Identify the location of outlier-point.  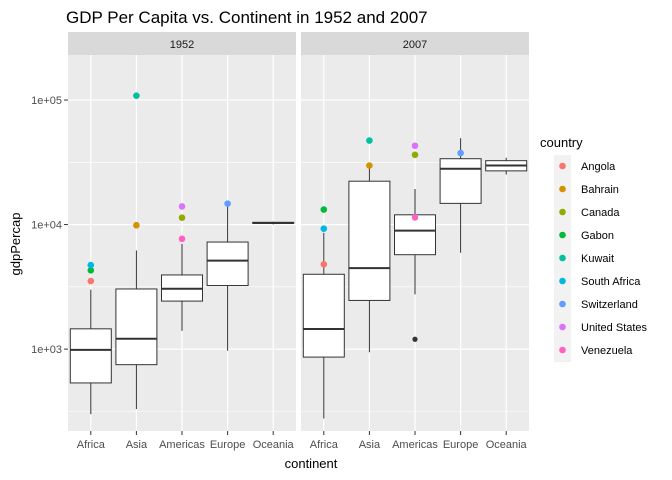
(415, 339).